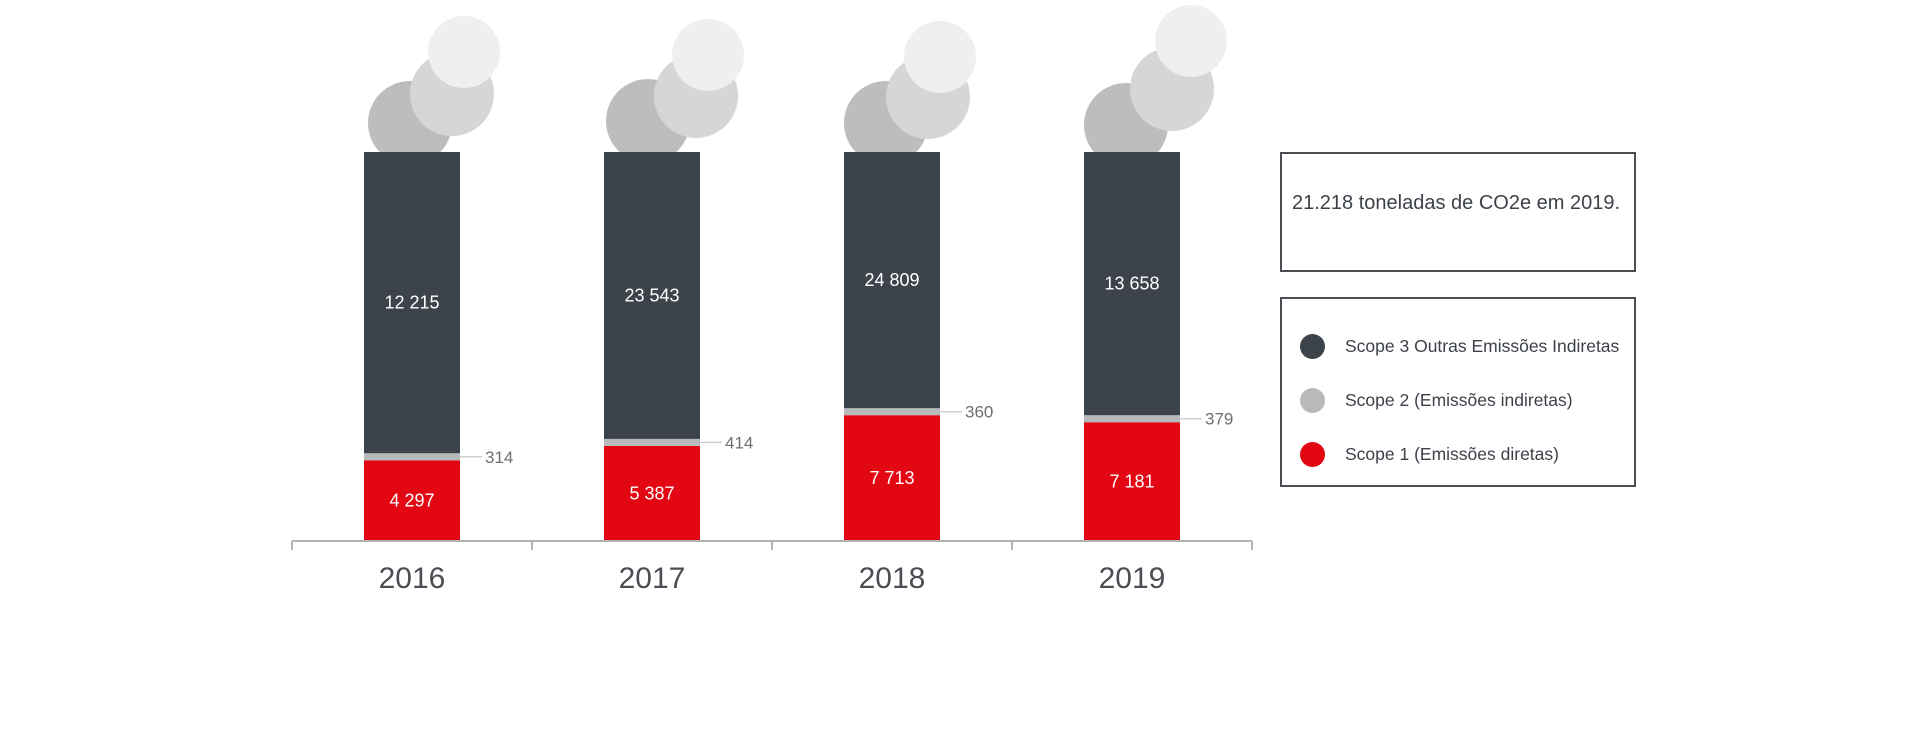 This screenshot has width=1920, height=730. What do you see at coordinates (1132, 578) in the screenshot?
I see `x-tick-label-2019: 2019` at bounding box center [1132, 578].